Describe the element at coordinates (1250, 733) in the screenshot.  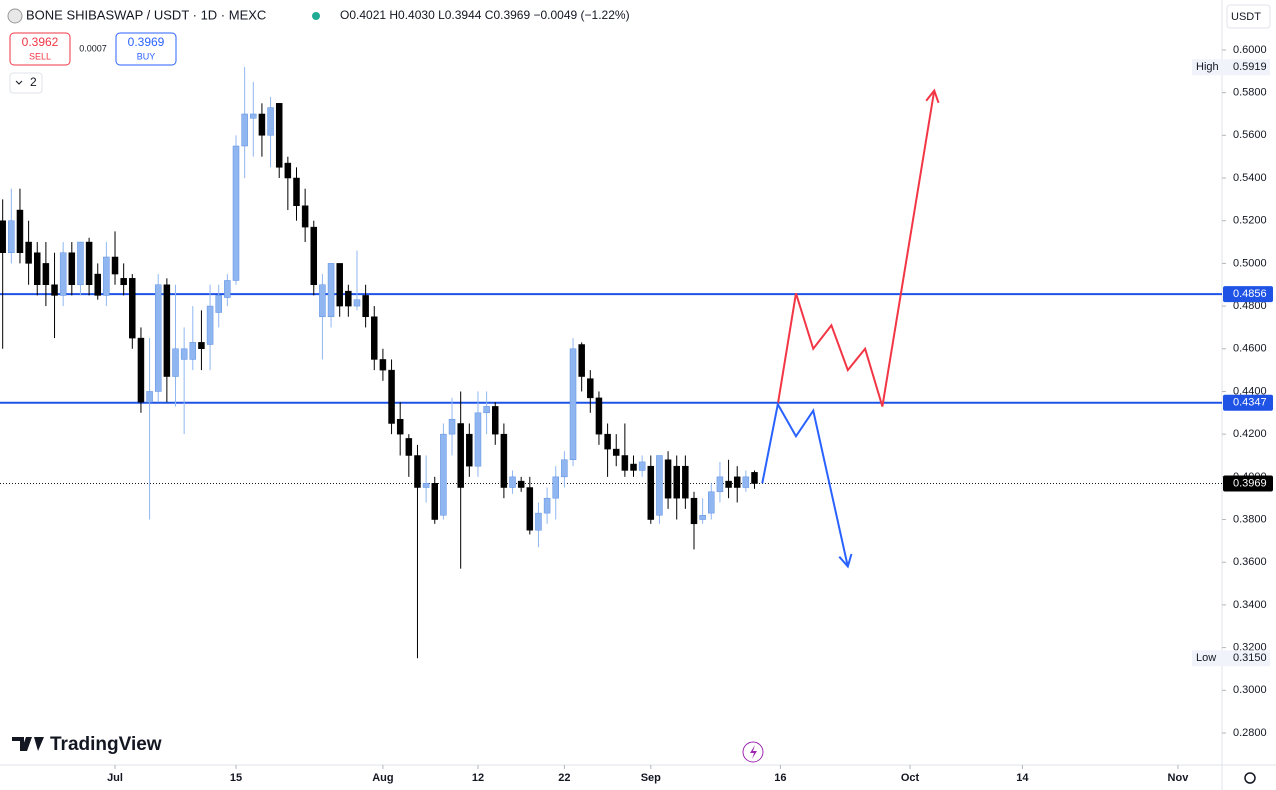
I see `y-tick-label: 0.2800` at that location.